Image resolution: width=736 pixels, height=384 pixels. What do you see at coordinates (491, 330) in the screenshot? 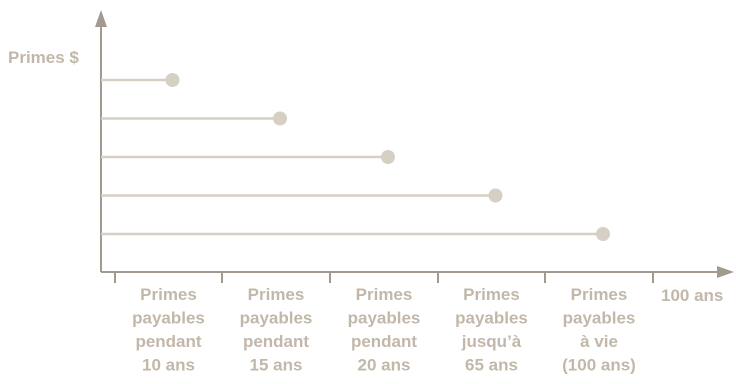
I see `x-tick-label: Primes payables jusqu’à 65 ans` at bounding box center [491, 330].